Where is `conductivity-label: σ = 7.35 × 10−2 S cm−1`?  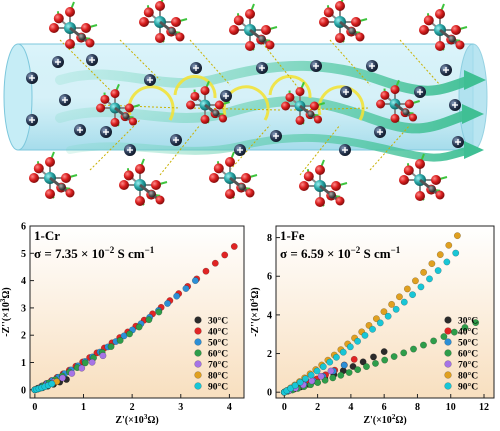 conductivity-label: σ = 7.35 × 10−2 S cm−1 is located at coordinates (94, 253).